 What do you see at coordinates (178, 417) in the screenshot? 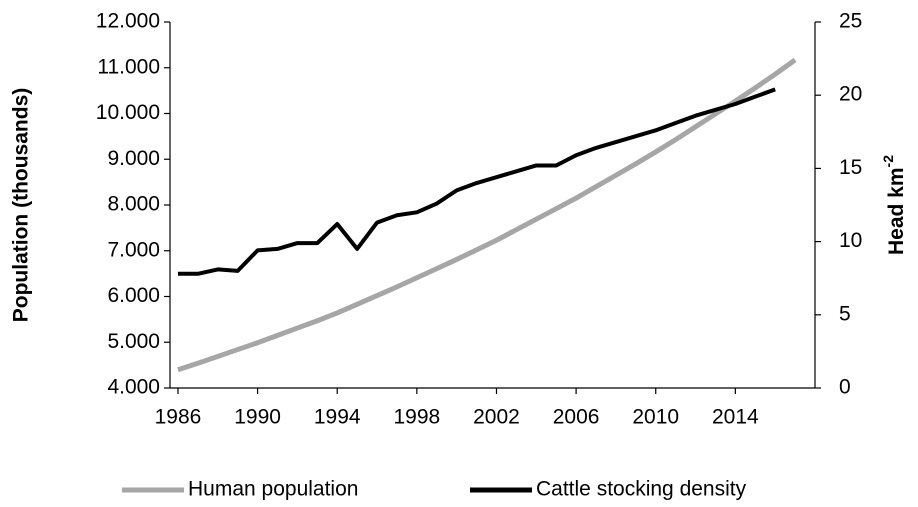
I see `x-tick-label: 1986` at bounding box center [178, 417].